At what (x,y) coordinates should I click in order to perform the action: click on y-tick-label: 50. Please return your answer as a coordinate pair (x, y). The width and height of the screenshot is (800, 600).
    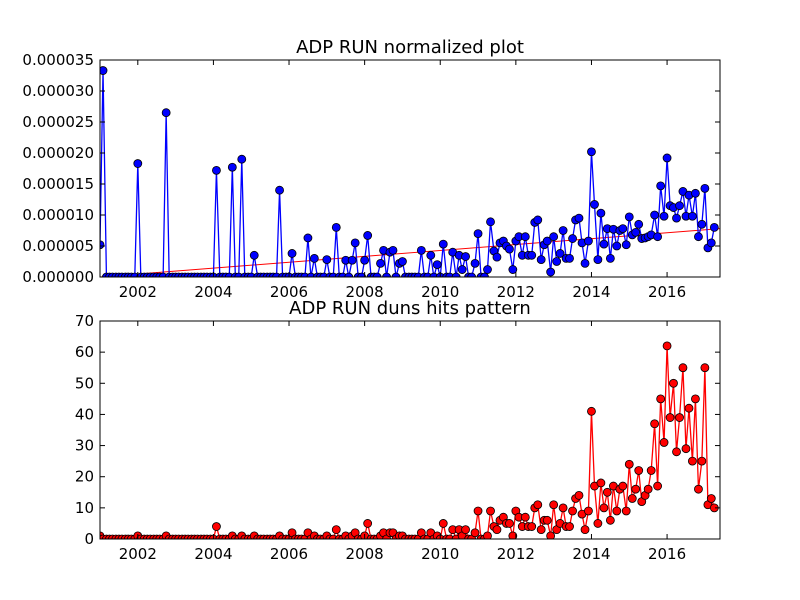
    Looking at the image, I should click on (84, 383).